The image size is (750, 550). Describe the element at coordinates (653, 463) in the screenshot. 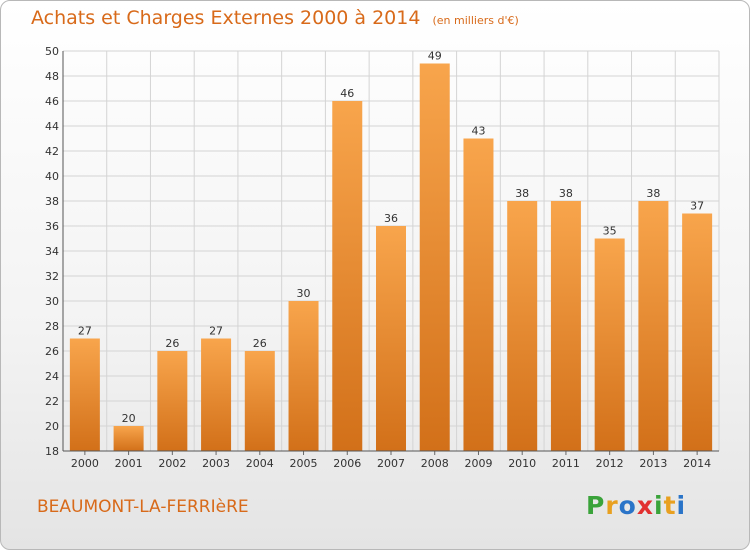

I see `x-tick-label: 2013` at that location.